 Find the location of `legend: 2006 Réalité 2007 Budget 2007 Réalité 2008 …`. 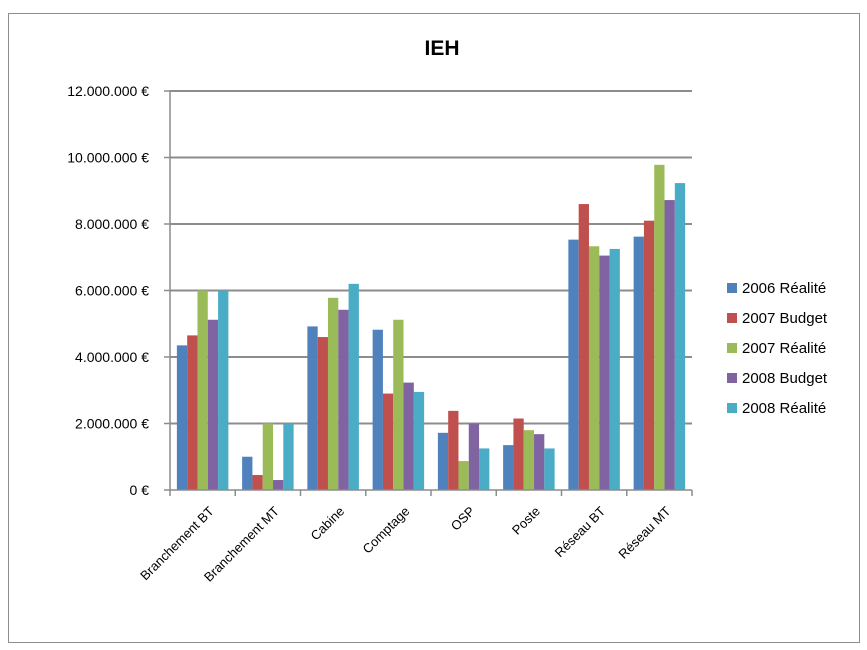

legend: 2006 Réalité 2007 Budget 2007 Réalité 2008 … is located at coordinates (777, 348).